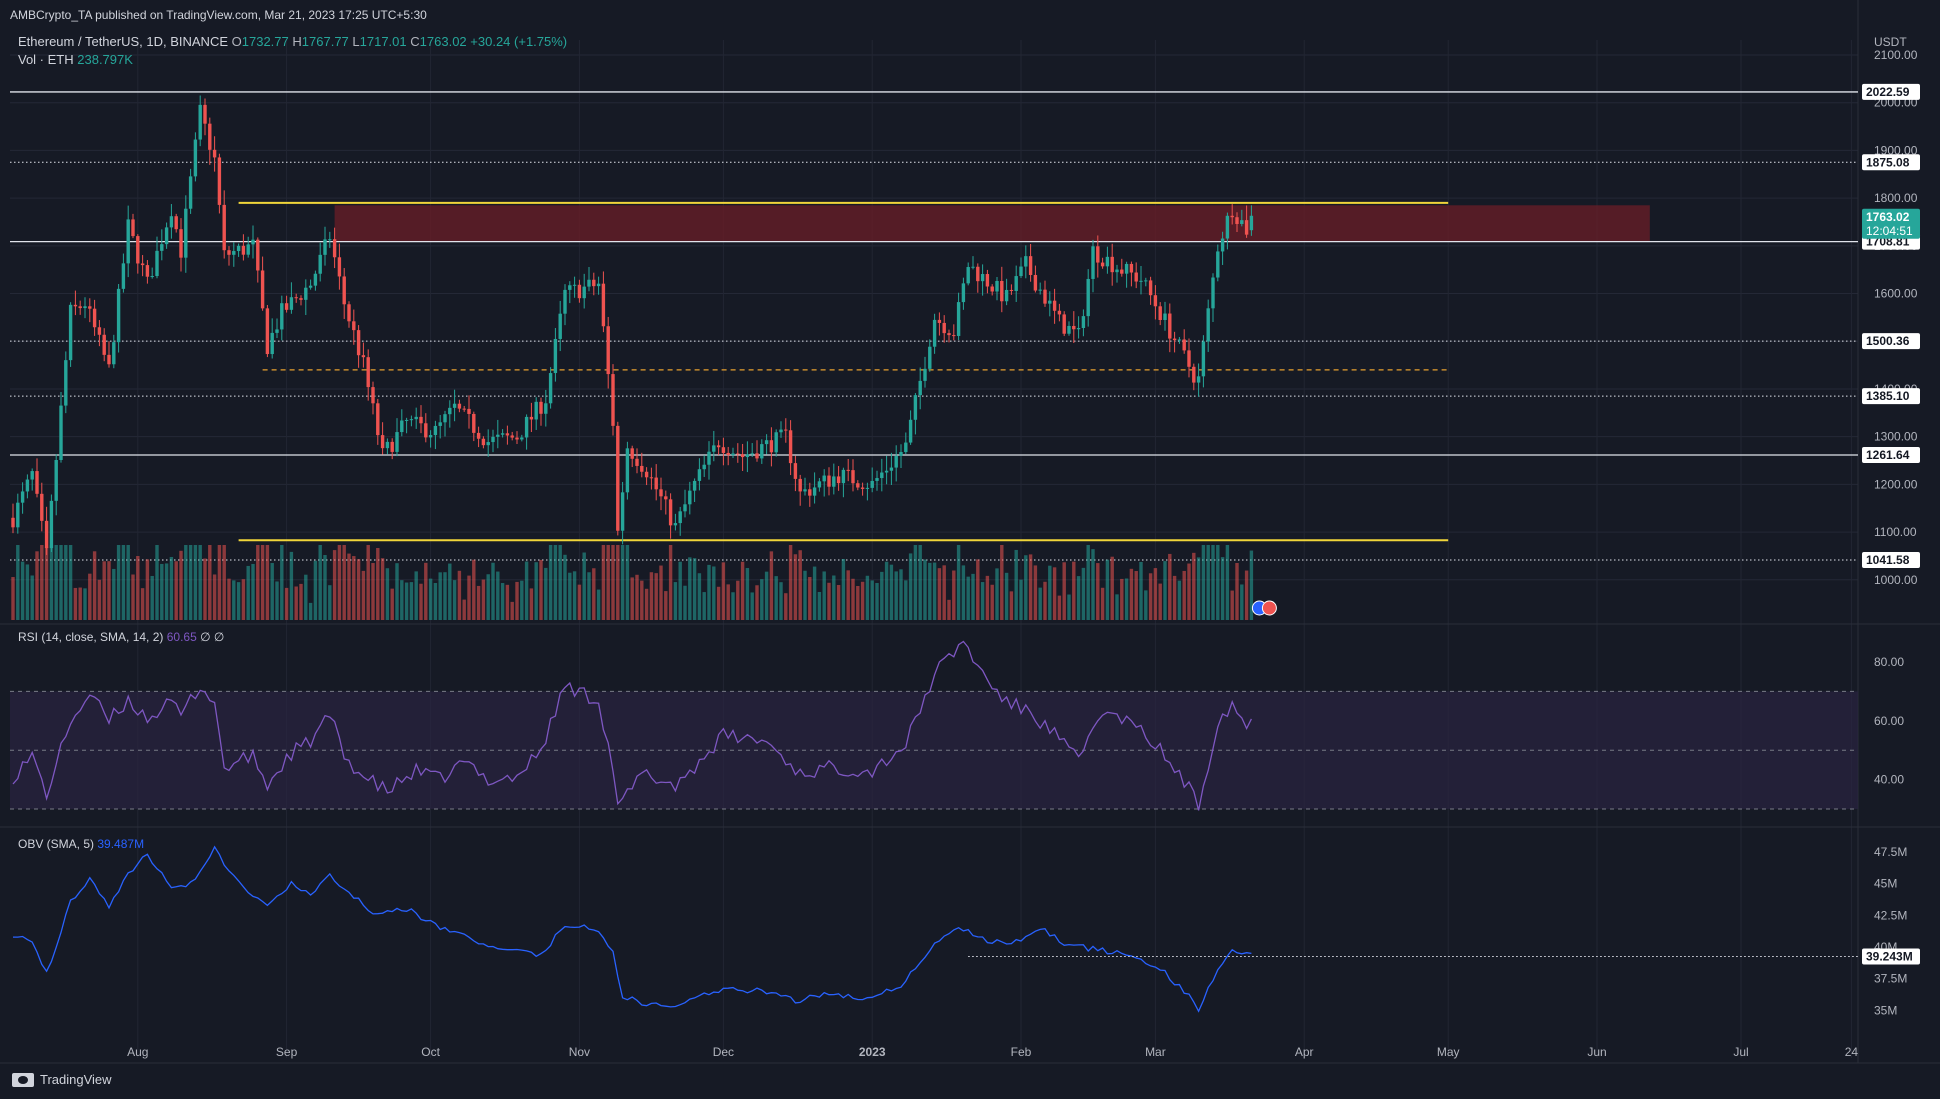  Describe the element at coordinates (1888, 217) in the screenshot. I see `last-price-tag: 1763.02` at that location.